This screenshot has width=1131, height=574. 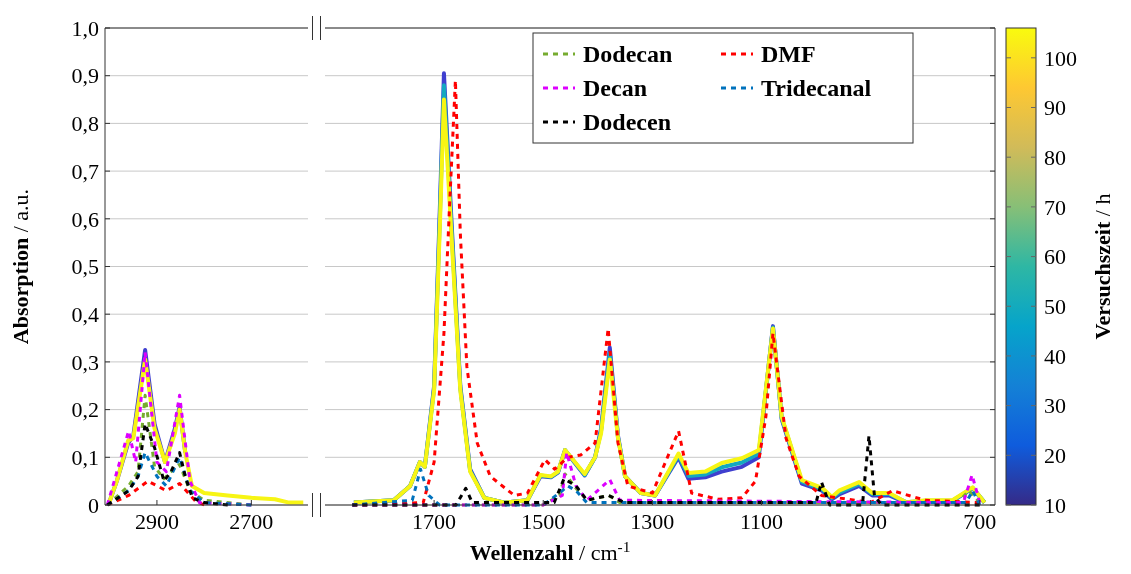 I want to click on x-tick-label: 1300, so click(x=652, y=521).